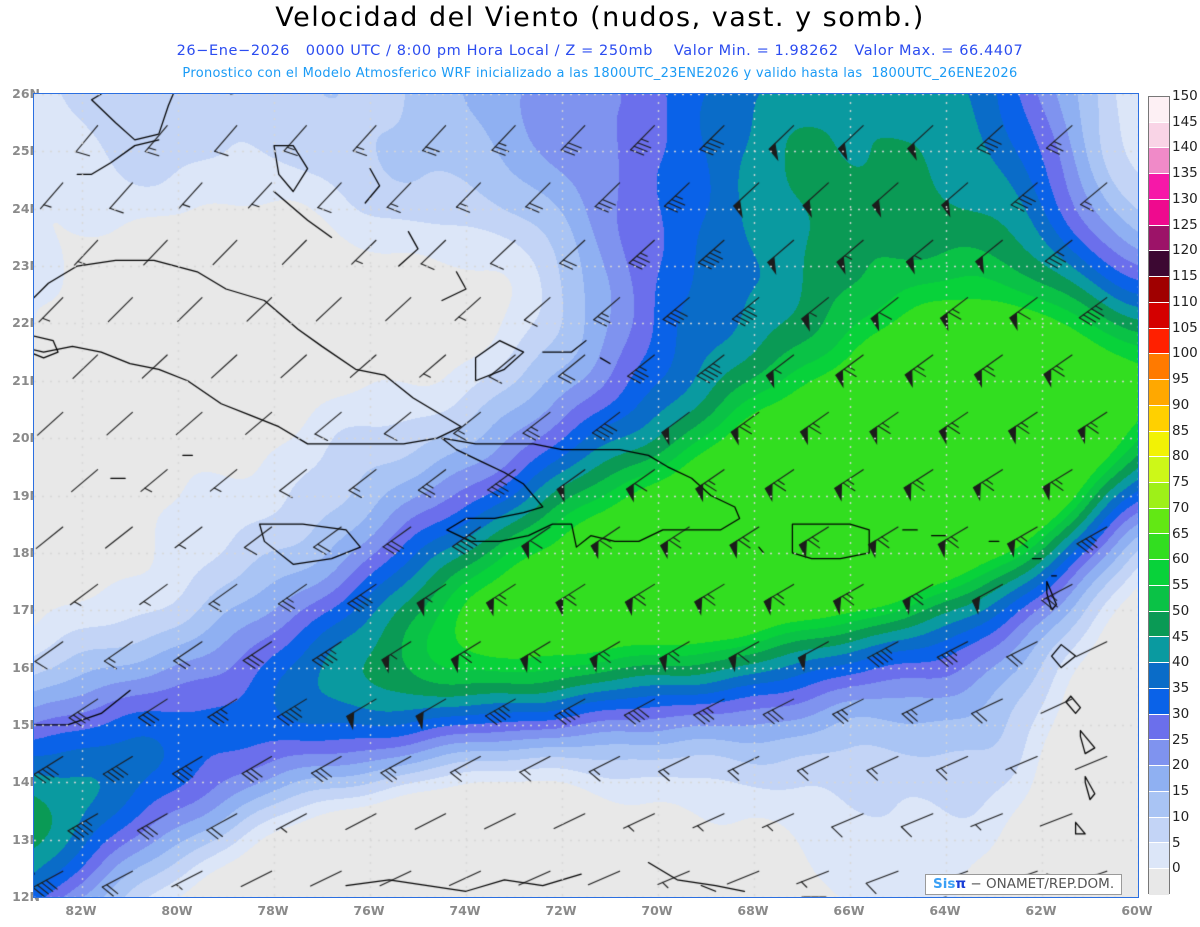 The height and width of the screenshot is (927, 1200). What do you see at coordinates (600, 914) in the screenshot?
I see `longitude-axis: 82W 80W 78W 76W 74W 72W 70W 68W 66W 64W 62W 60W` at bounding box center [600, 914].